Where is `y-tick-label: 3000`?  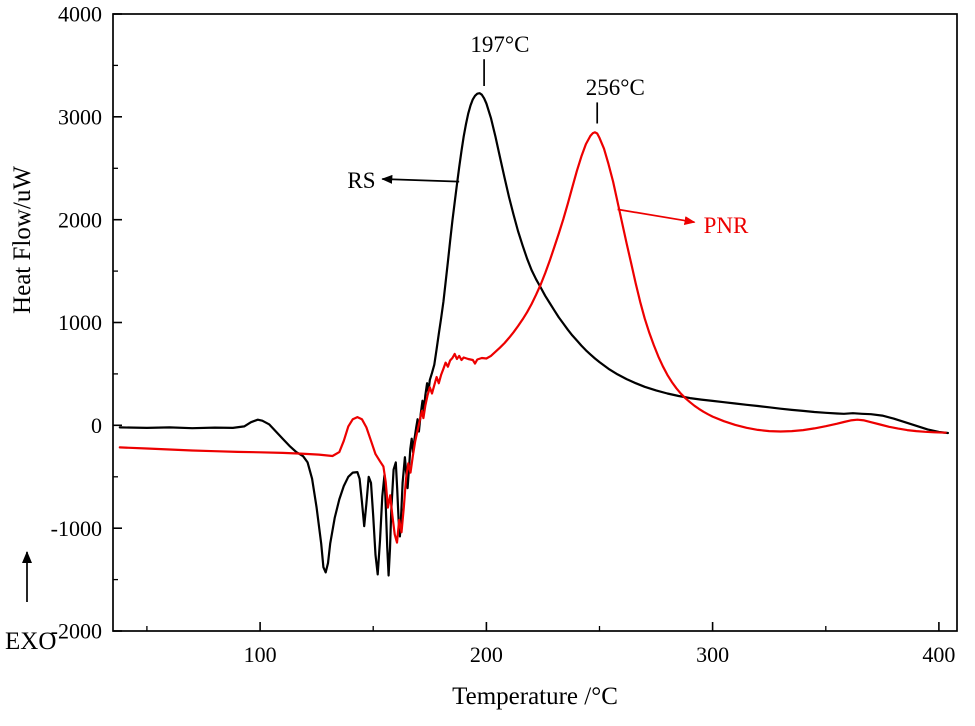 y-tick-label: 3000 is located at coordinates (80, 117).